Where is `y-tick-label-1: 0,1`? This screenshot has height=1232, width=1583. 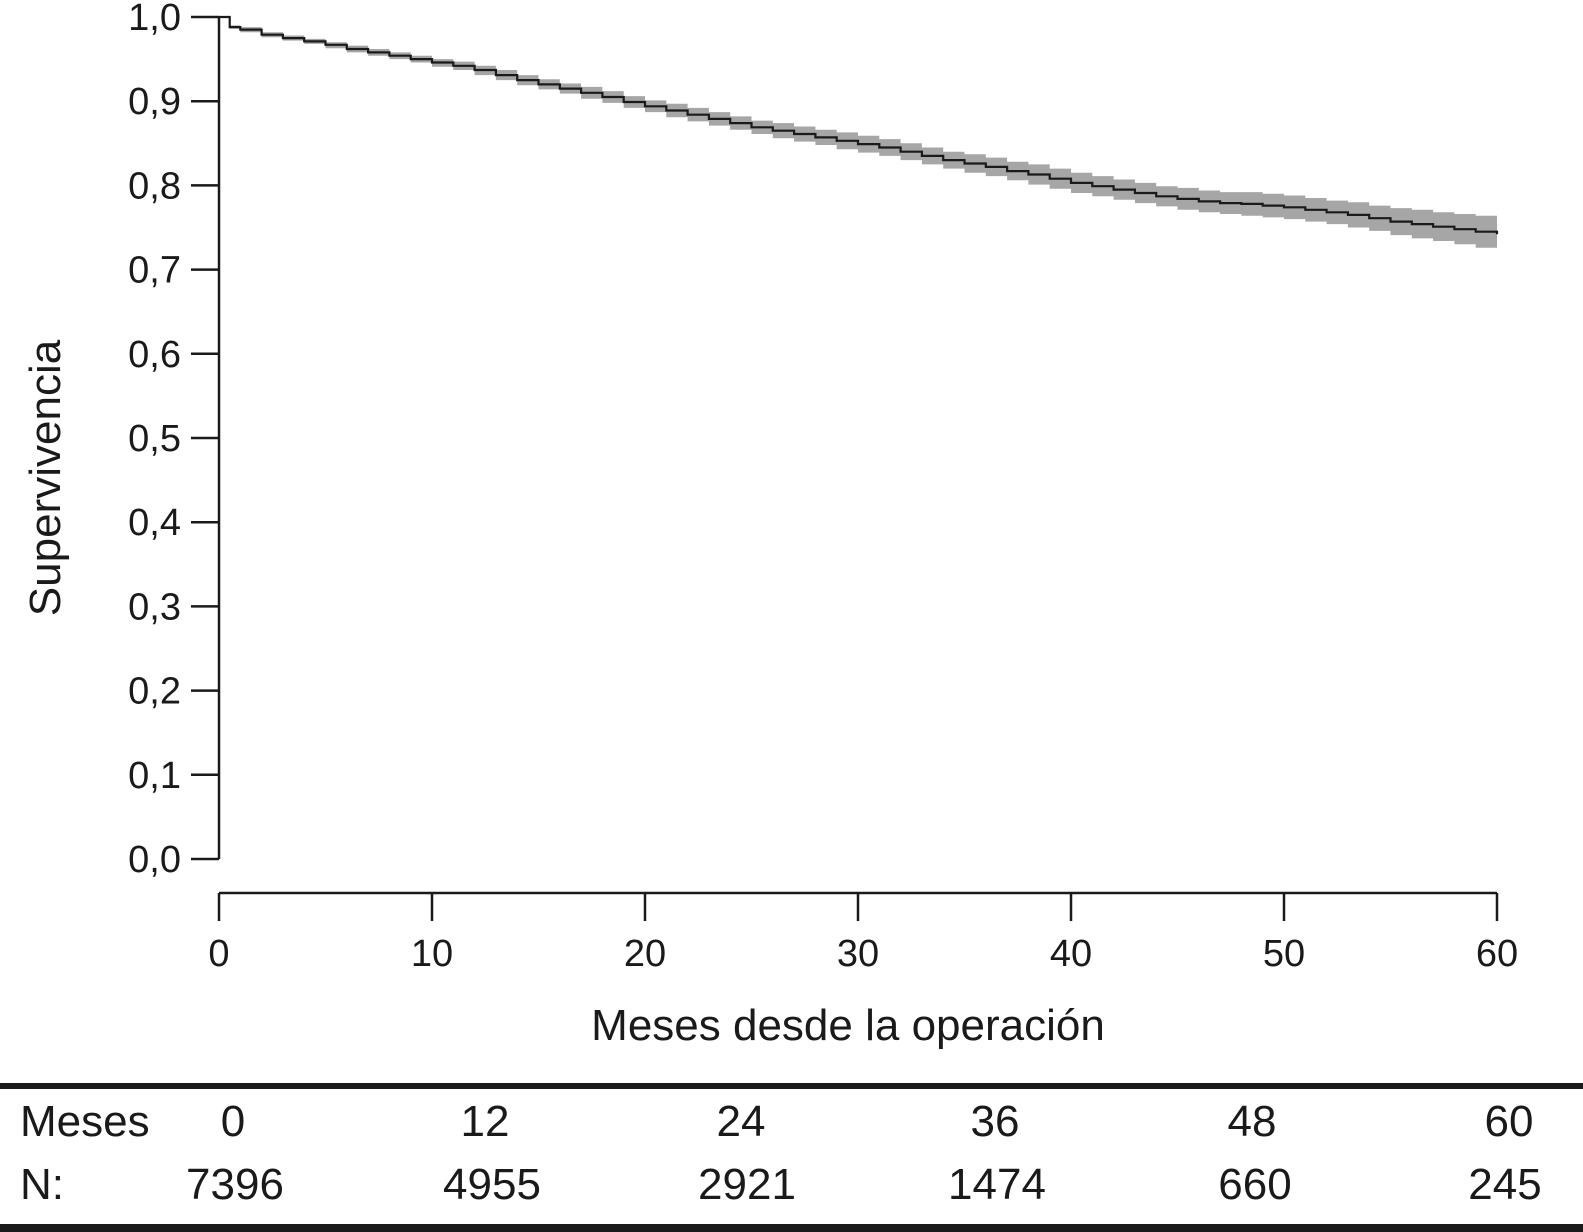
y-tick-label-1: 0,1 is located at coordinates (154, 776).